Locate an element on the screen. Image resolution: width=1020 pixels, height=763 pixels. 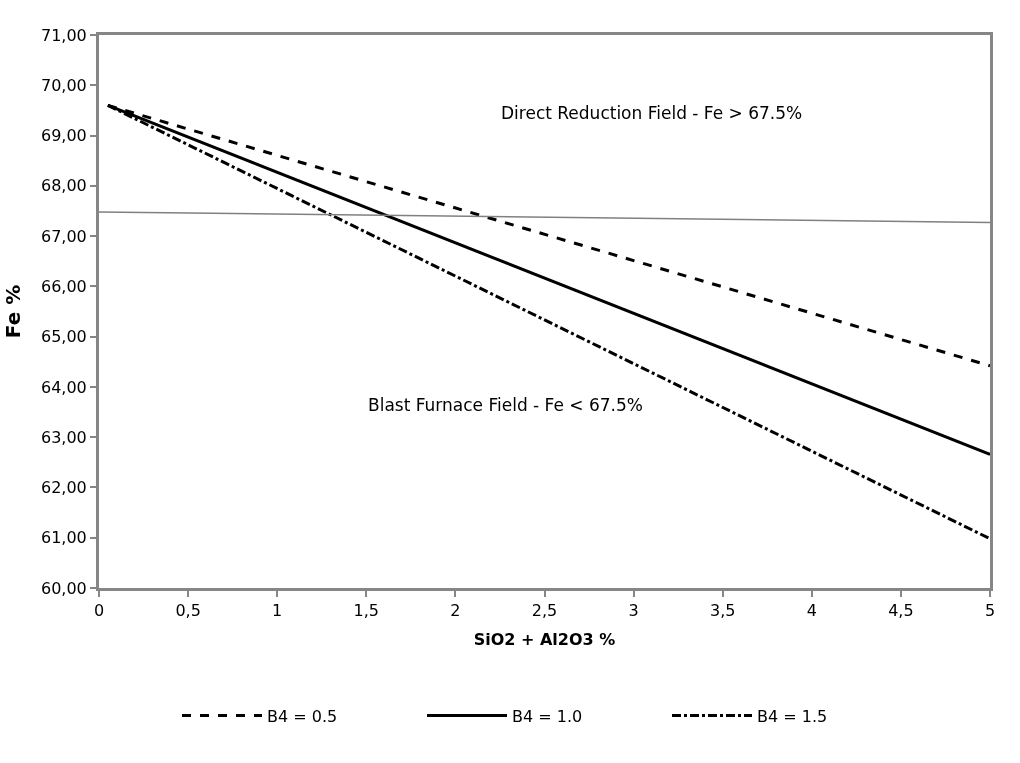
x-tick-label: 3,5 is located at coordinates (722, 611).